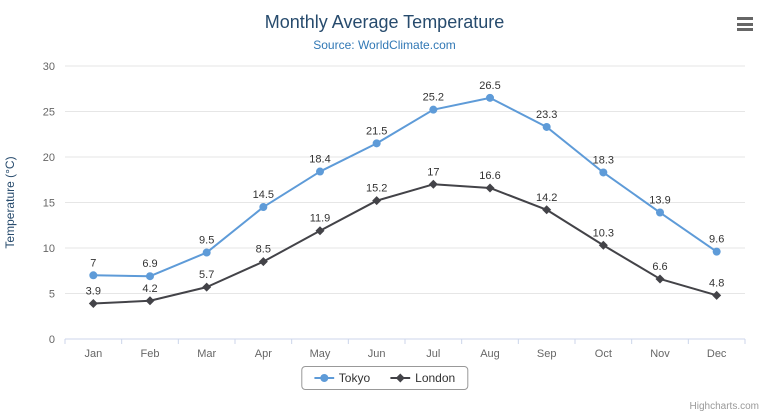 Image resolution: width=769 pixels, height=416 pixels. I want to click on data-label: 5.7, so click(206, 275).